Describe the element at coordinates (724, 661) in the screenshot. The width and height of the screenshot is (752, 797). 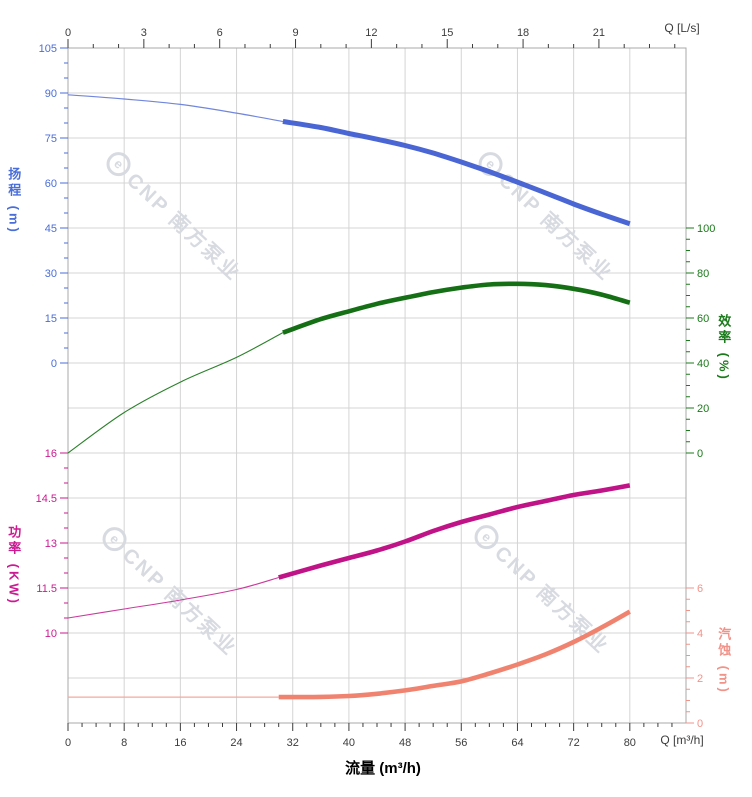
I see `npsh-axis-title: 汽蚀 (m)` at that location.